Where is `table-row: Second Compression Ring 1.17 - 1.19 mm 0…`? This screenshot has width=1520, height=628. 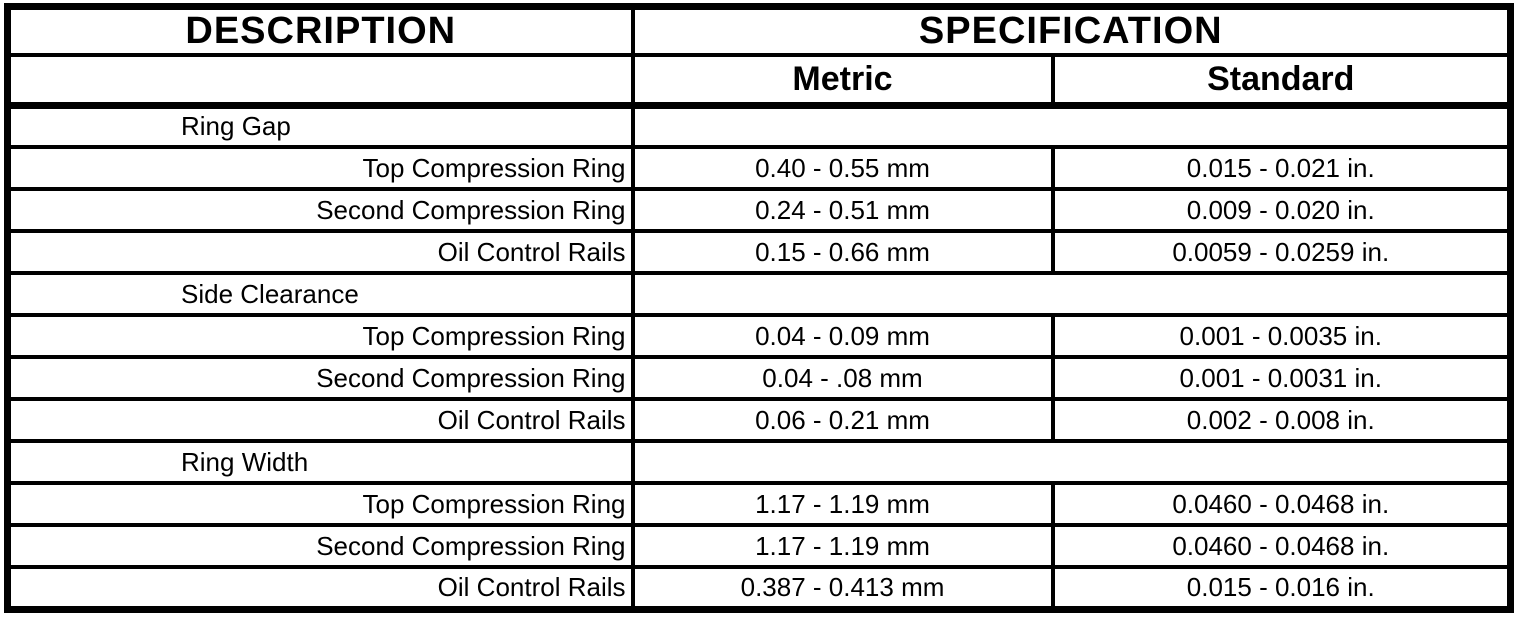 table-row: Second Compression Ring 1.17 - 1.19 mm 0… is located at coordinates (759, 546).